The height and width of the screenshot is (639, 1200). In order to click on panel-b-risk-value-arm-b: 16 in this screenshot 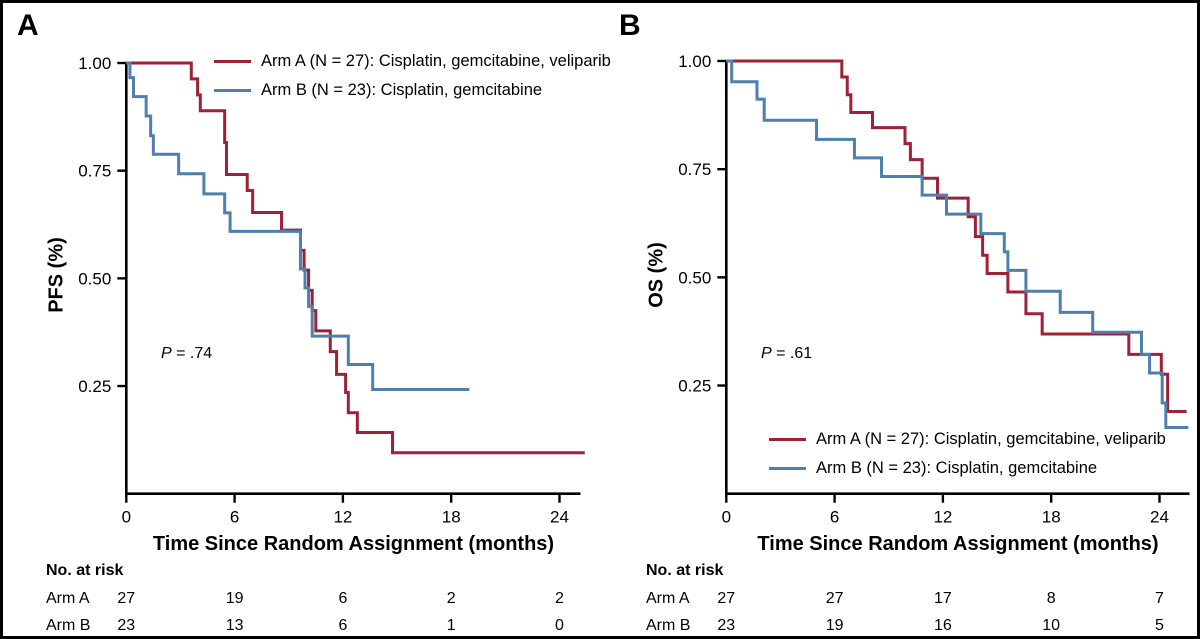, I will do `click(942, 625)`.